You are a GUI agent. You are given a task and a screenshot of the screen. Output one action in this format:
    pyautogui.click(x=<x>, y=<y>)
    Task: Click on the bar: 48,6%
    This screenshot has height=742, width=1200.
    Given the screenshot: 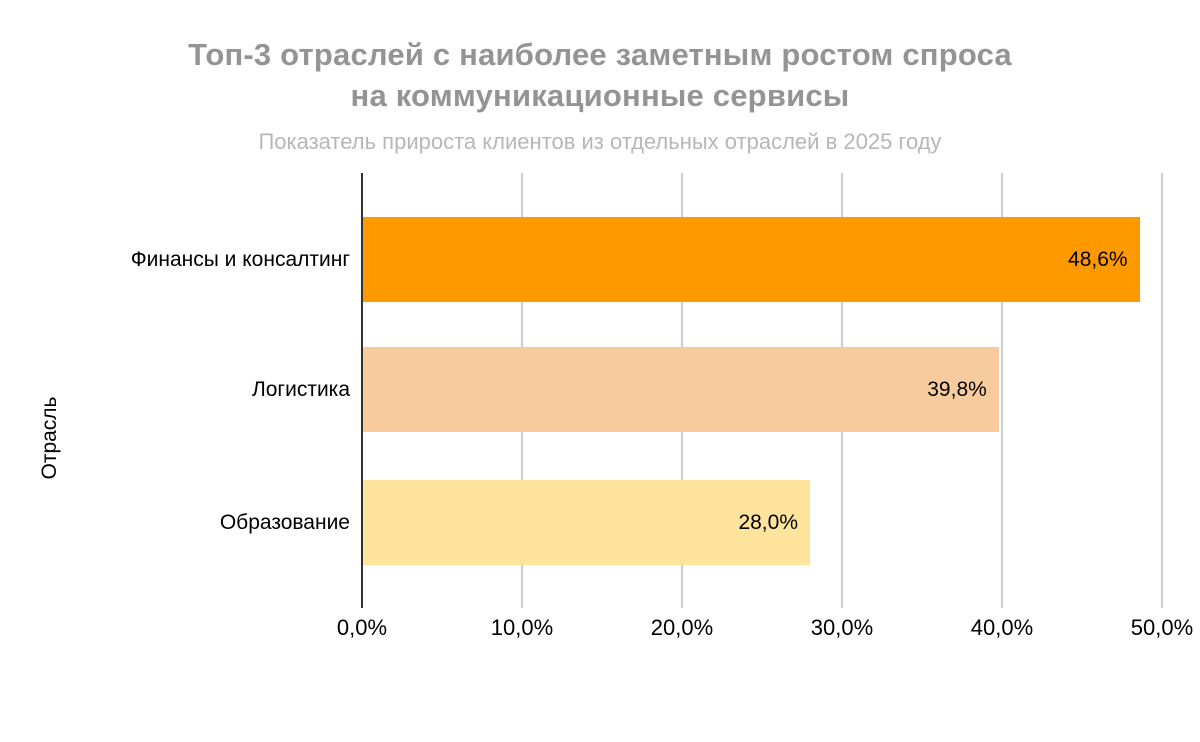 What is the action you would take?
    pyautogui.click(x=751, y=259)
    